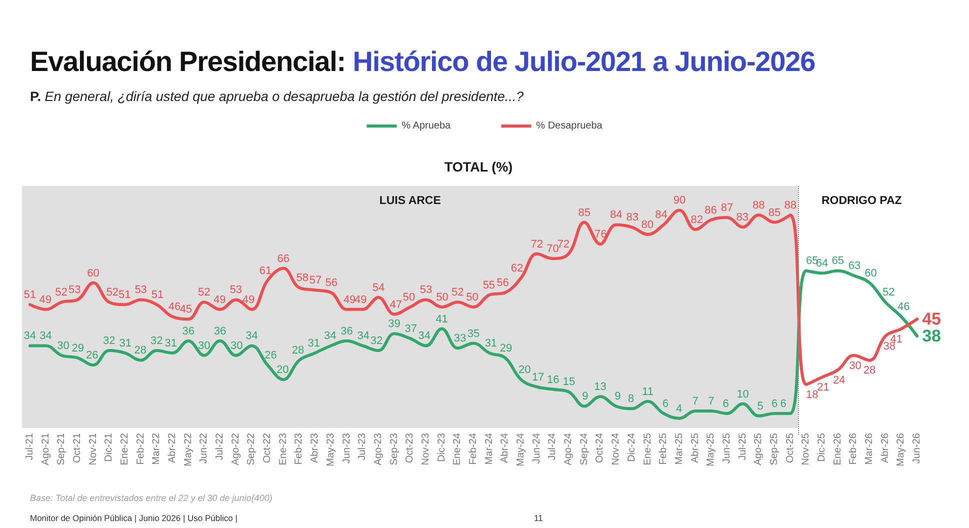  I want to click on data-label: 38, so click(889, 346).